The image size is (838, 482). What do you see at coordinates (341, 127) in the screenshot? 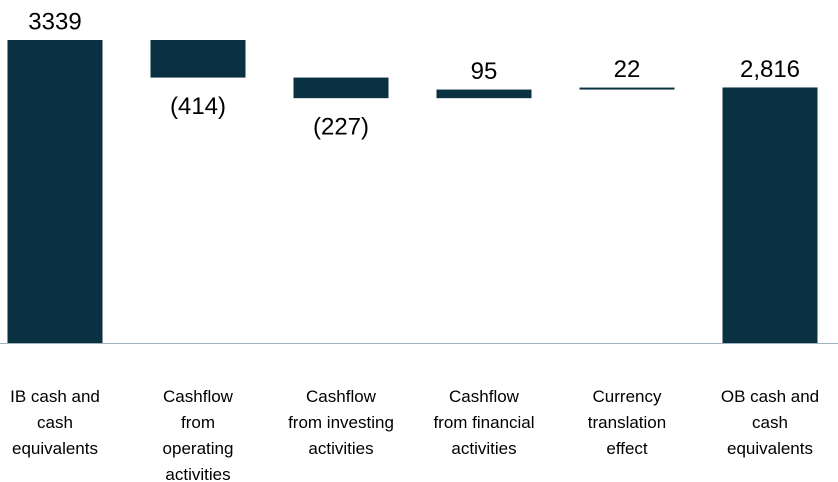
I see `data-label: (227)` at bounding box center [341, 127].